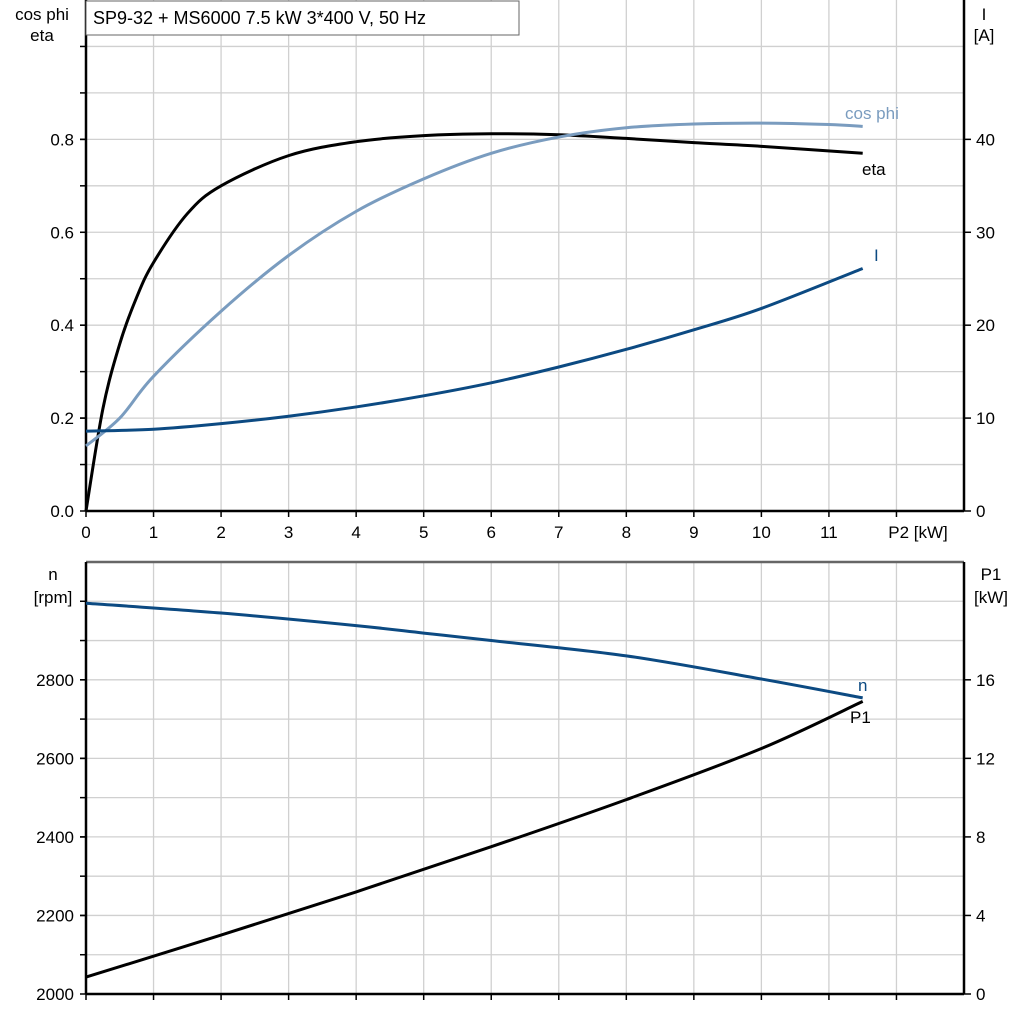 The height and width of the screenshot is (1024, 1024). I want to click on right-tick-label: 12, so click(985, 758).